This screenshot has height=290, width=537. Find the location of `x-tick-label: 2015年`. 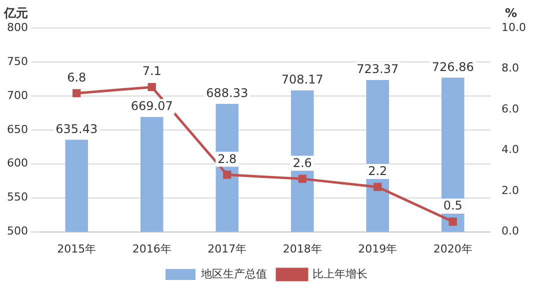

x-tick-label: 2015年 is located at coordinates (76, 249).